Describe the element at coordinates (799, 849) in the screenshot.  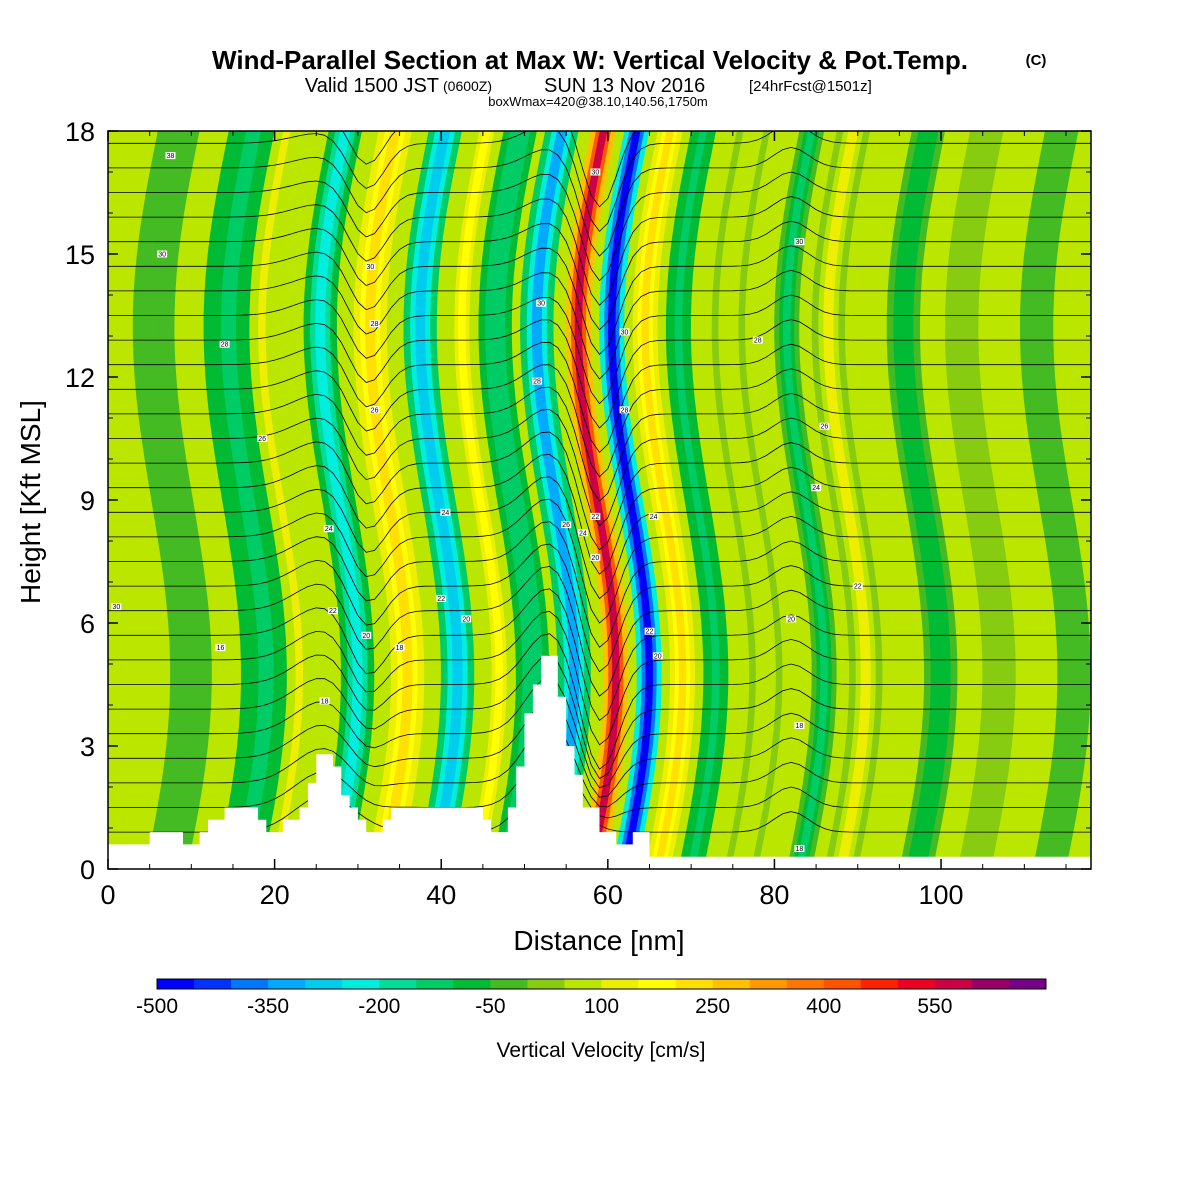
I see `theta-label-36: 18` at that location.